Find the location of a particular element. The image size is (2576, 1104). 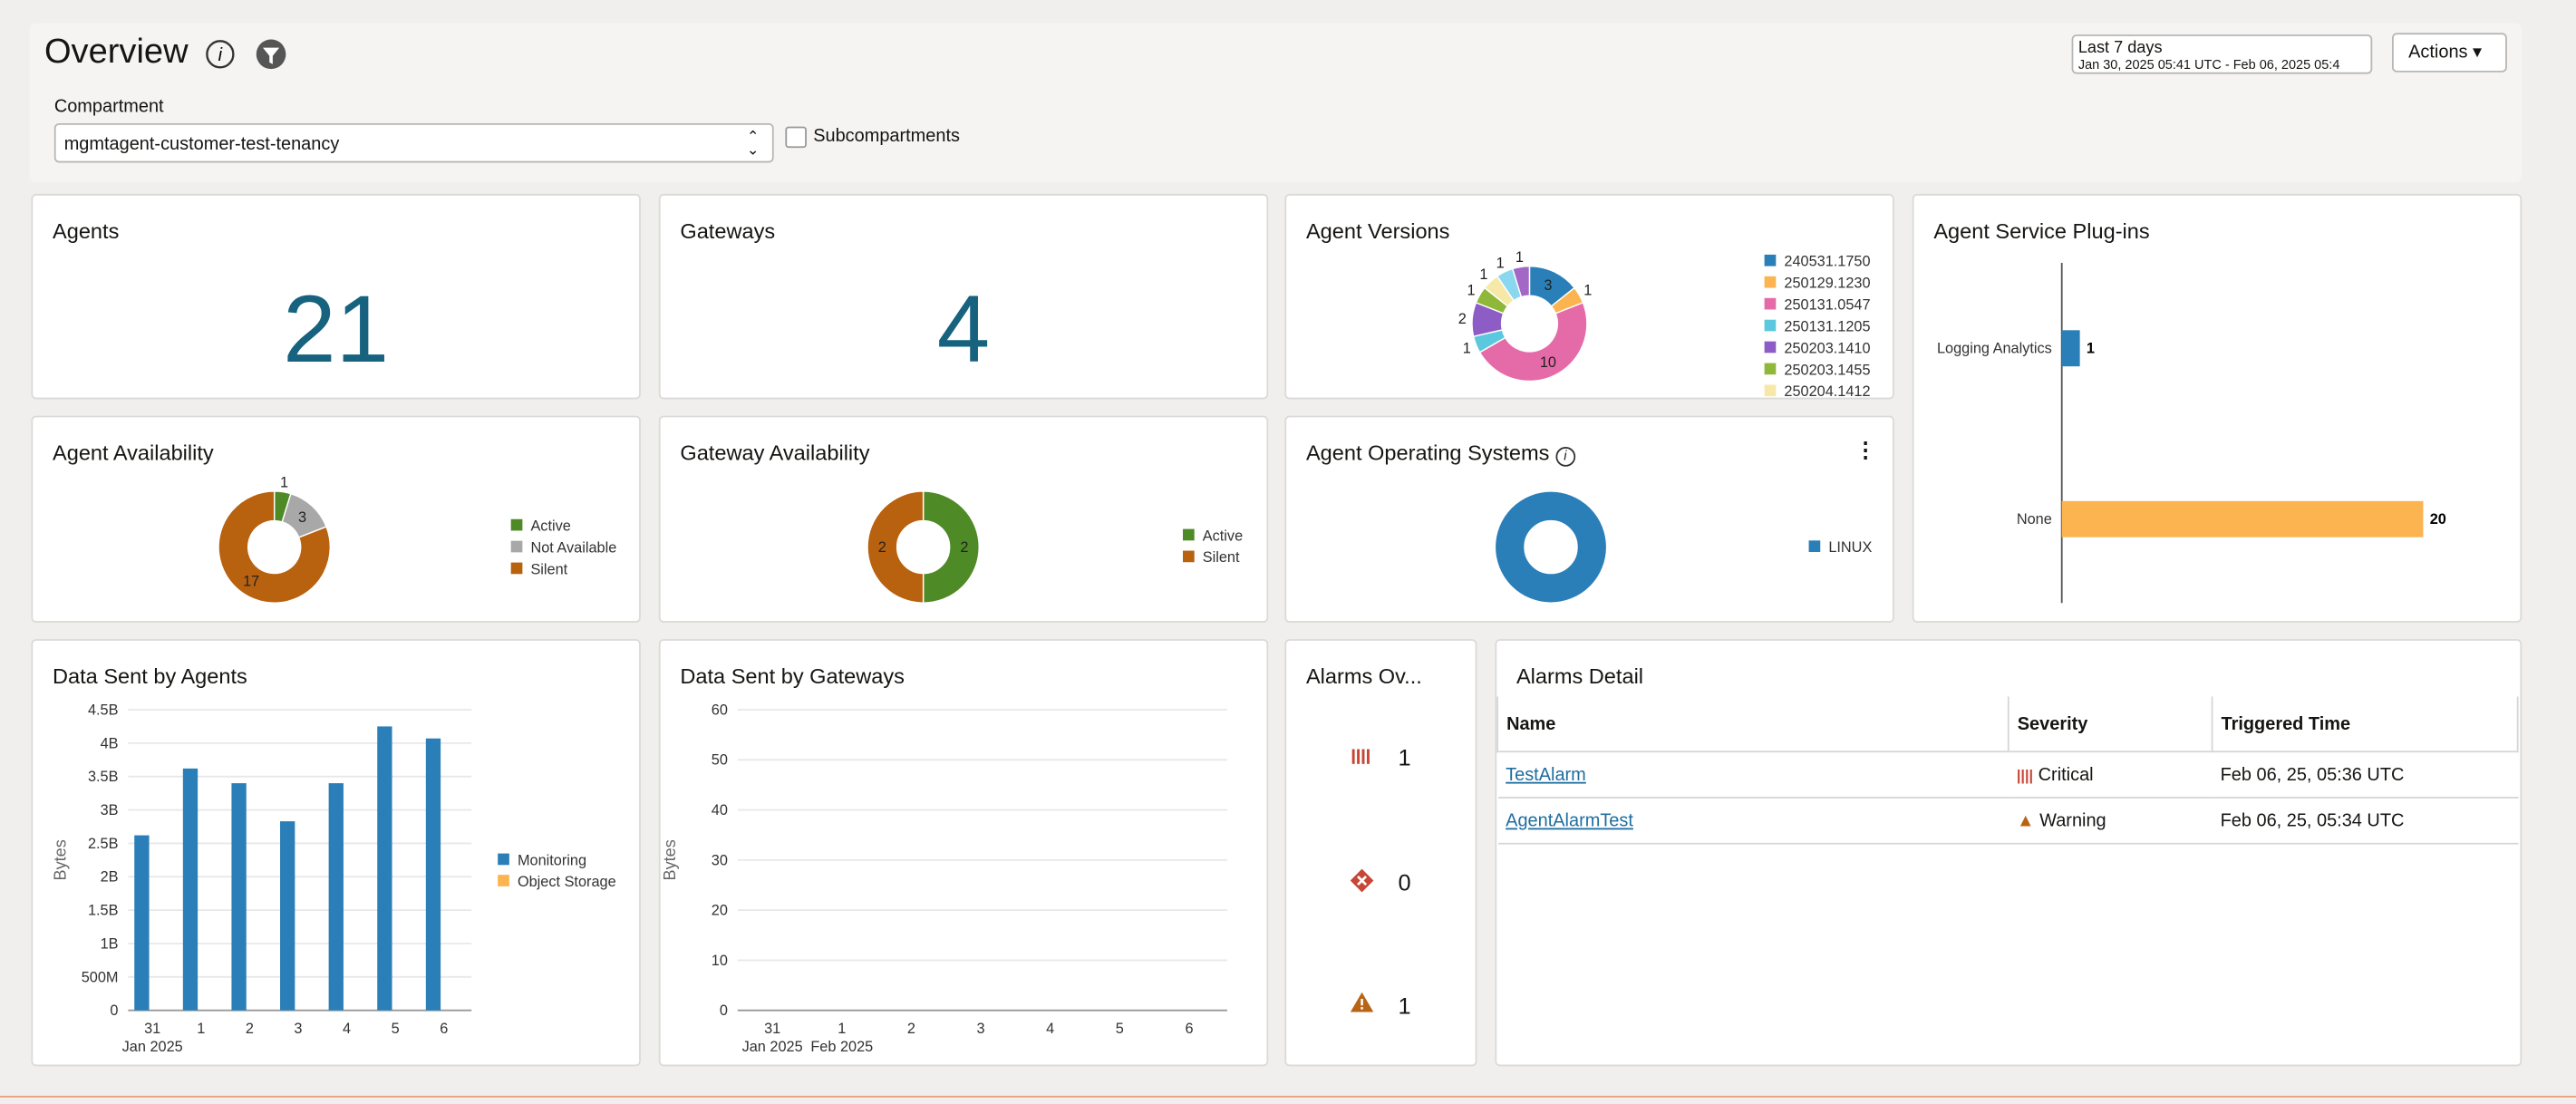

actions-button: Actions ▾ is located at coordinates (2449, 53).